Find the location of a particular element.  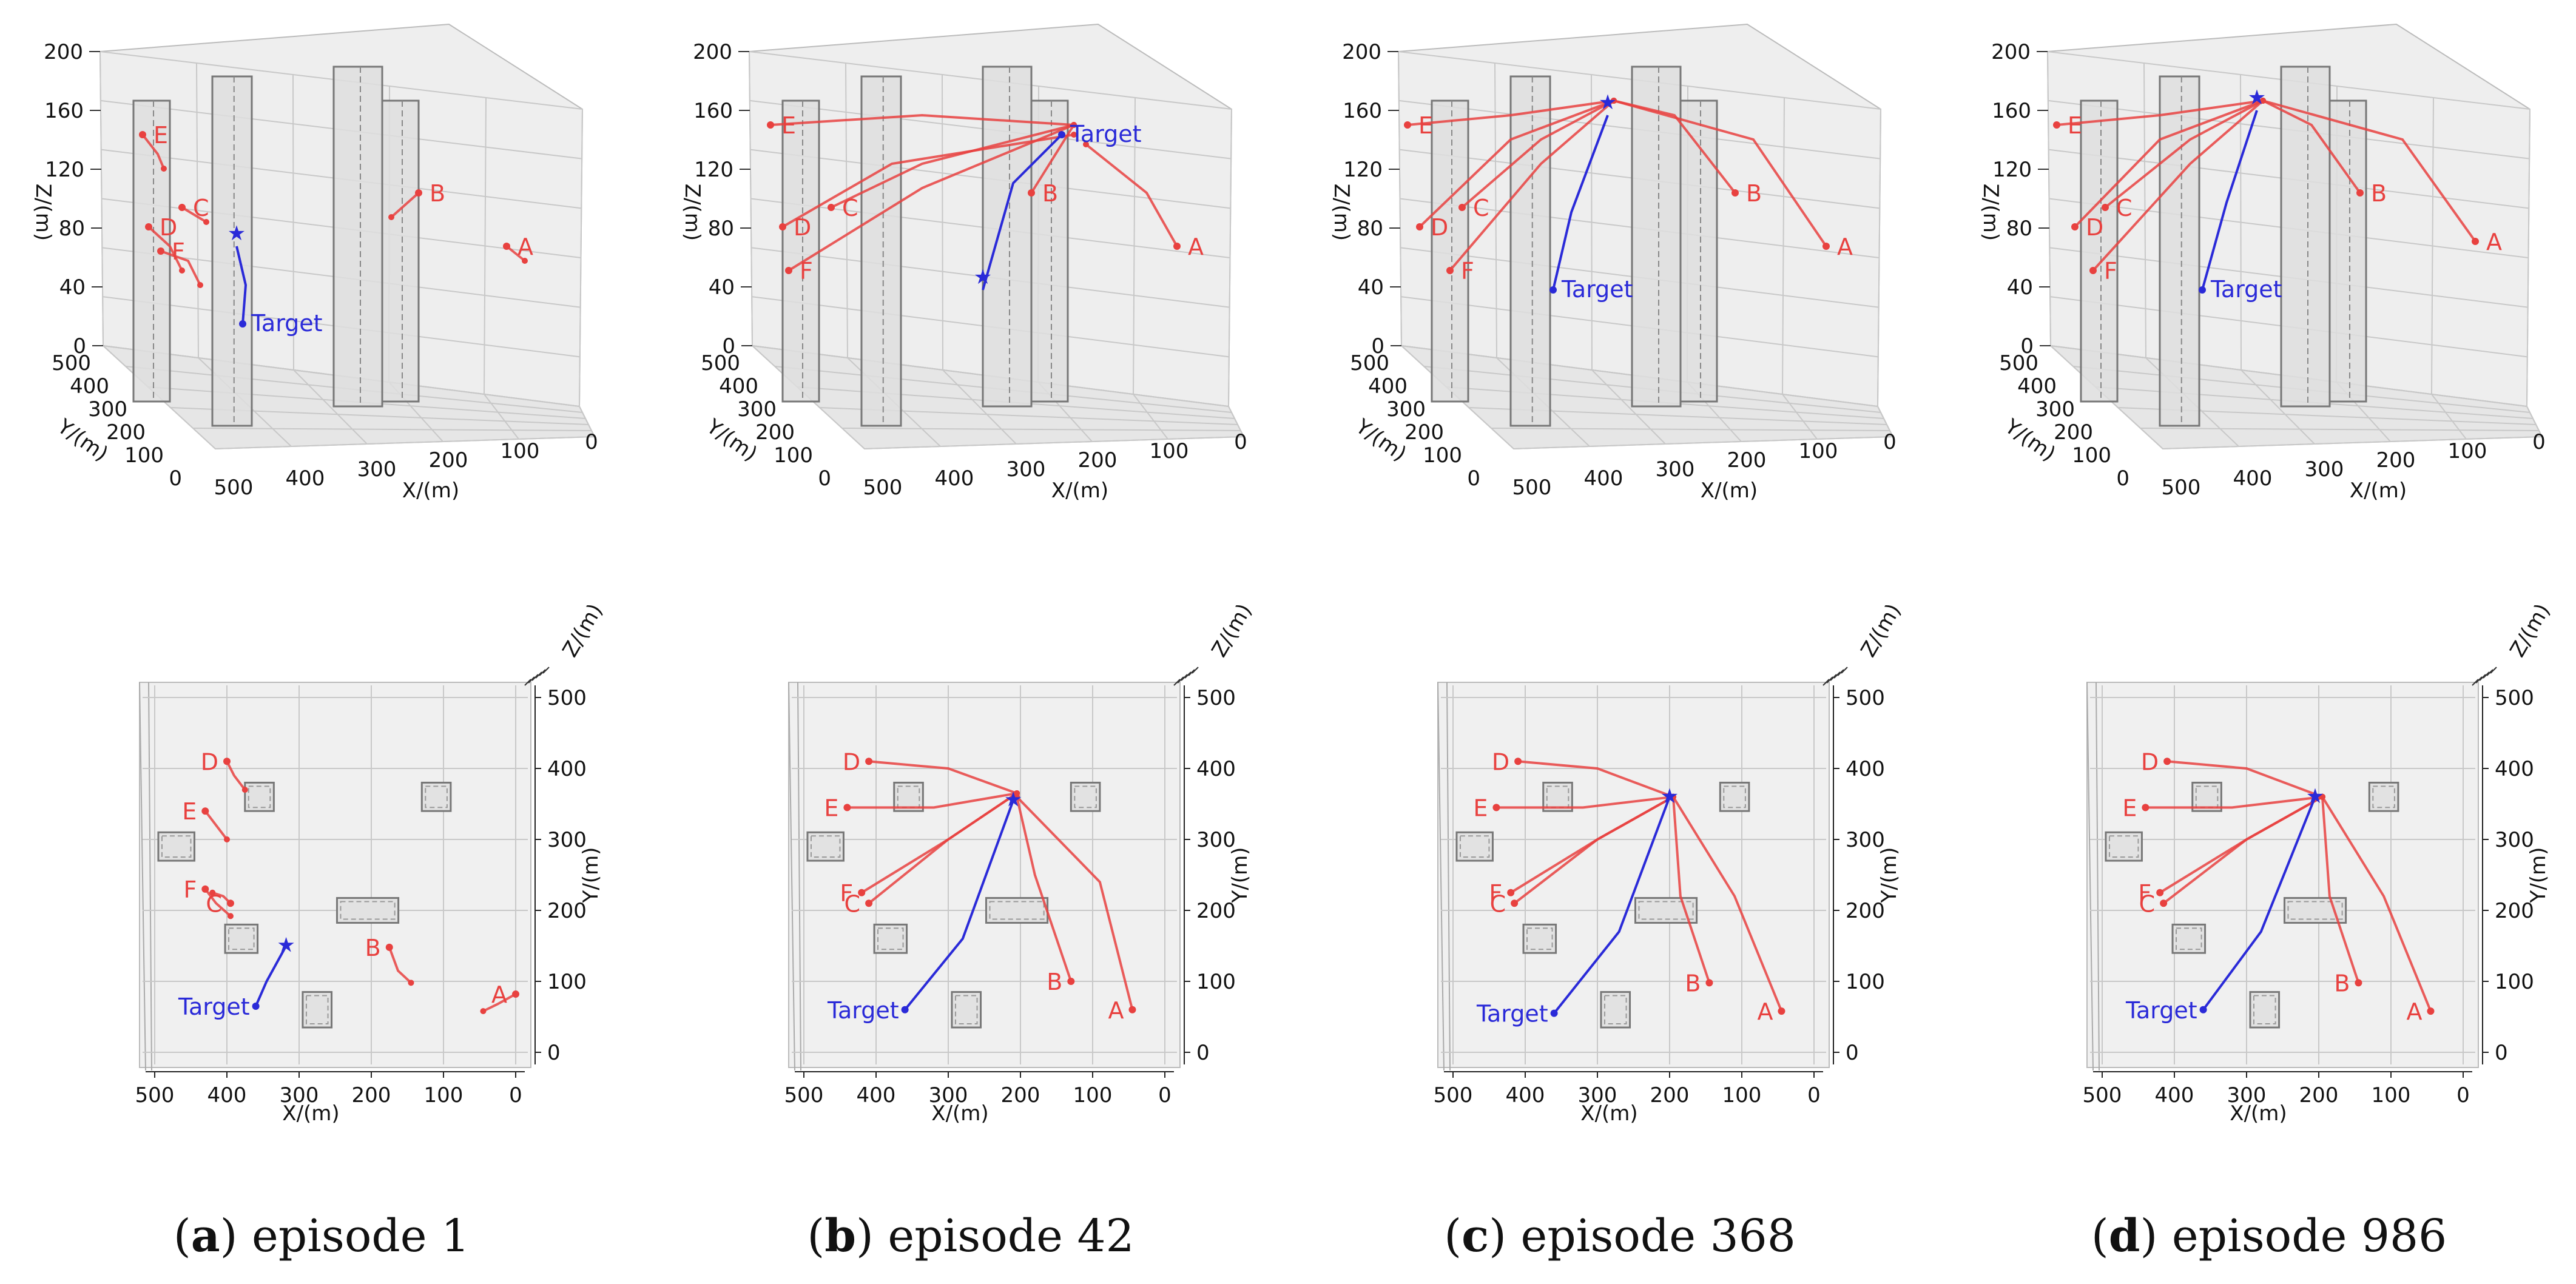

trajectory-F is located at coordinates (1532, 185).